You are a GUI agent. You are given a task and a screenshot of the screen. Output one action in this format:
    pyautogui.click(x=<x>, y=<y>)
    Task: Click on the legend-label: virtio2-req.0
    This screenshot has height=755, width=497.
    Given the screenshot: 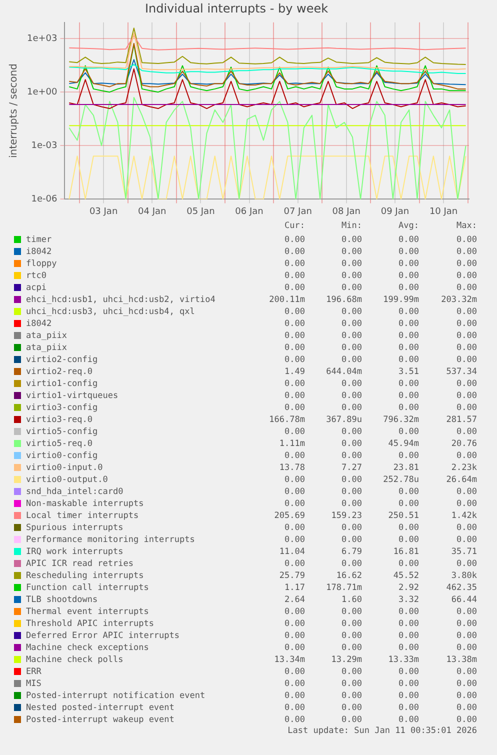 What is the action you would take?
    pyautogui.click(x=59, y=372)
    